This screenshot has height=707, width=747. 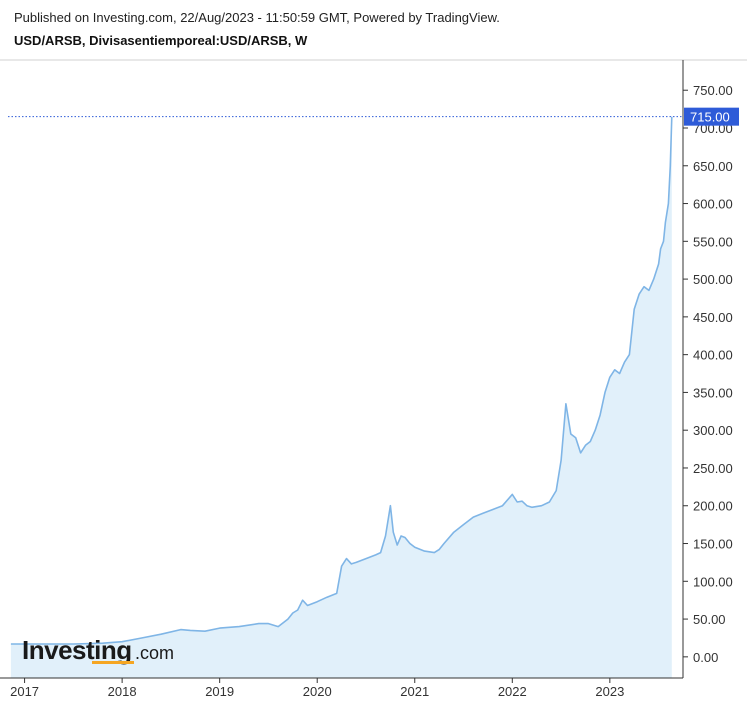 I want to click on y-tick-label: 150.00, so click(x=713, y=544).